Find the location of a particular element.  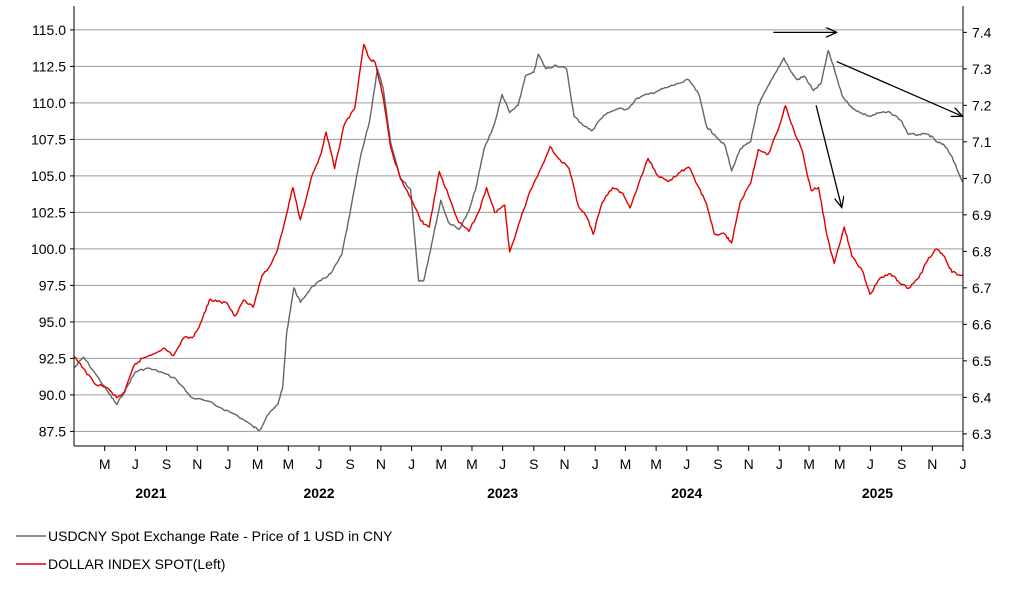

right-axis-tick-label: 7.2 is located at coordinates (982, 105).